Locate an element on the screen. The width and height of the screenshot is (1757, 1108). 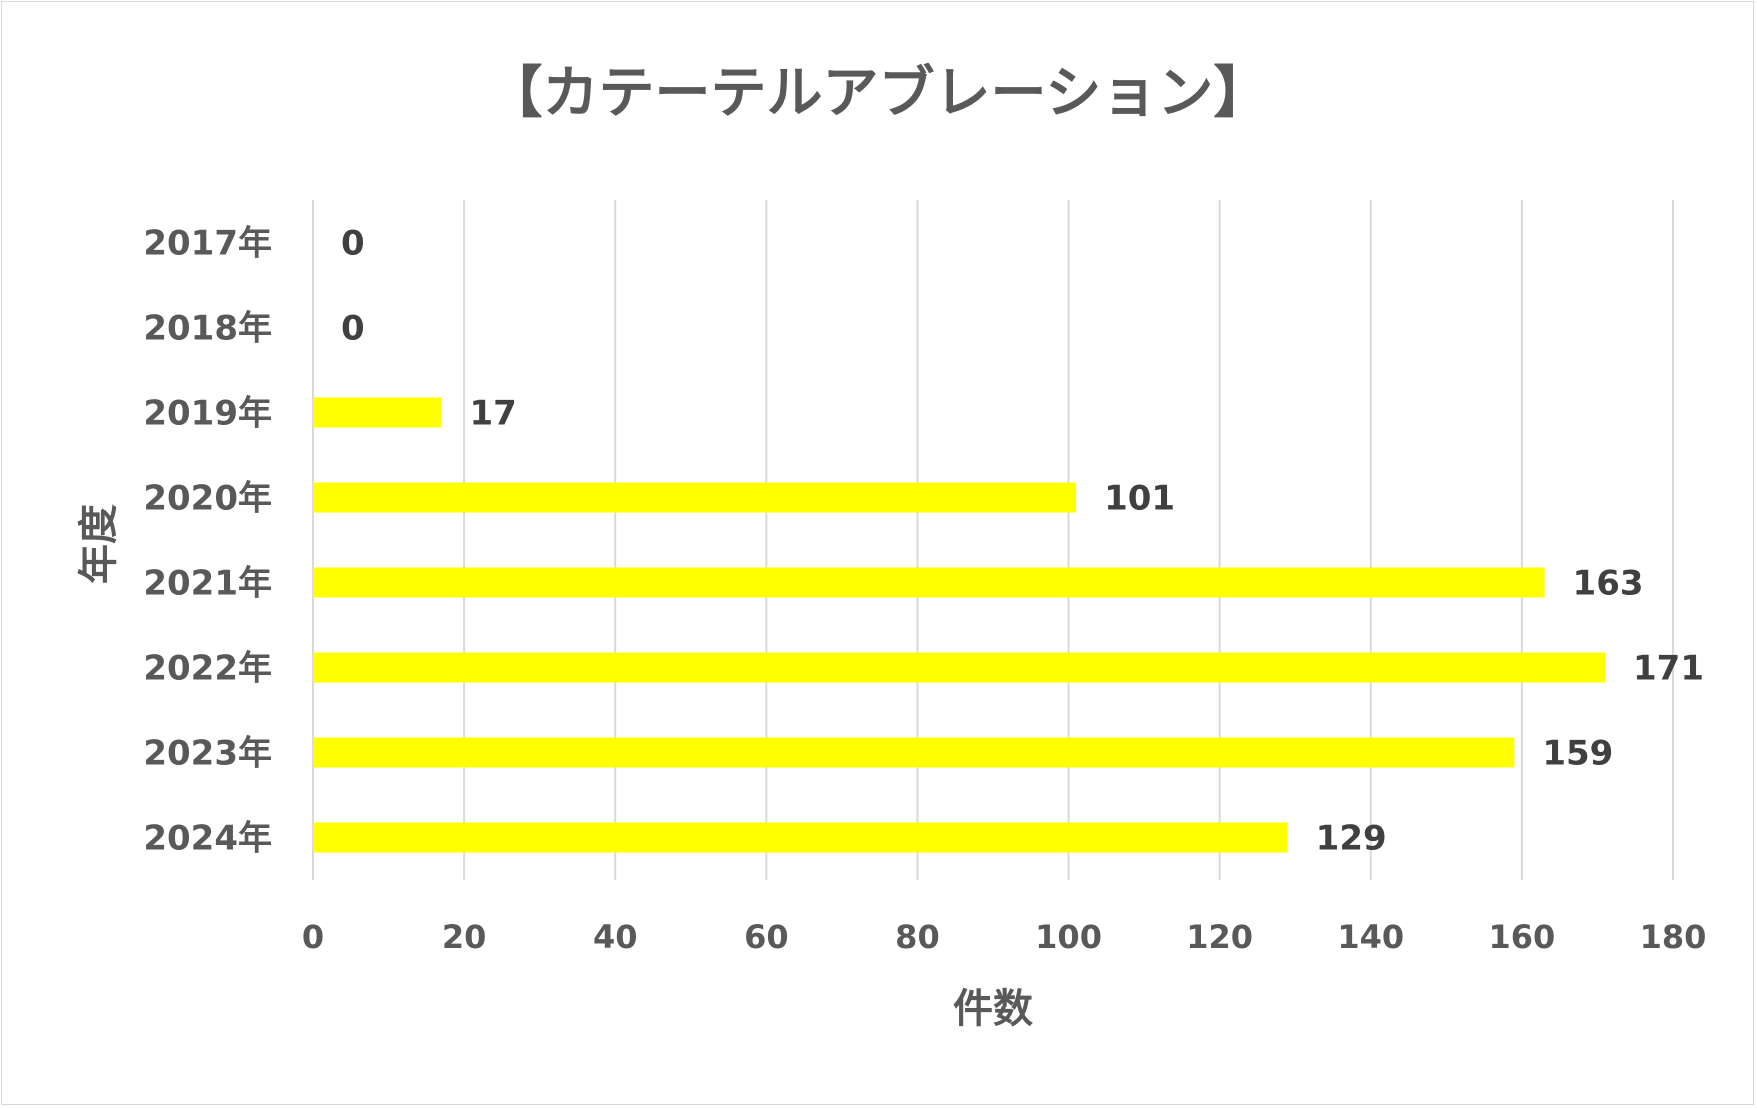
y-axis-title: 年度 is located at coordinates (99, 544).